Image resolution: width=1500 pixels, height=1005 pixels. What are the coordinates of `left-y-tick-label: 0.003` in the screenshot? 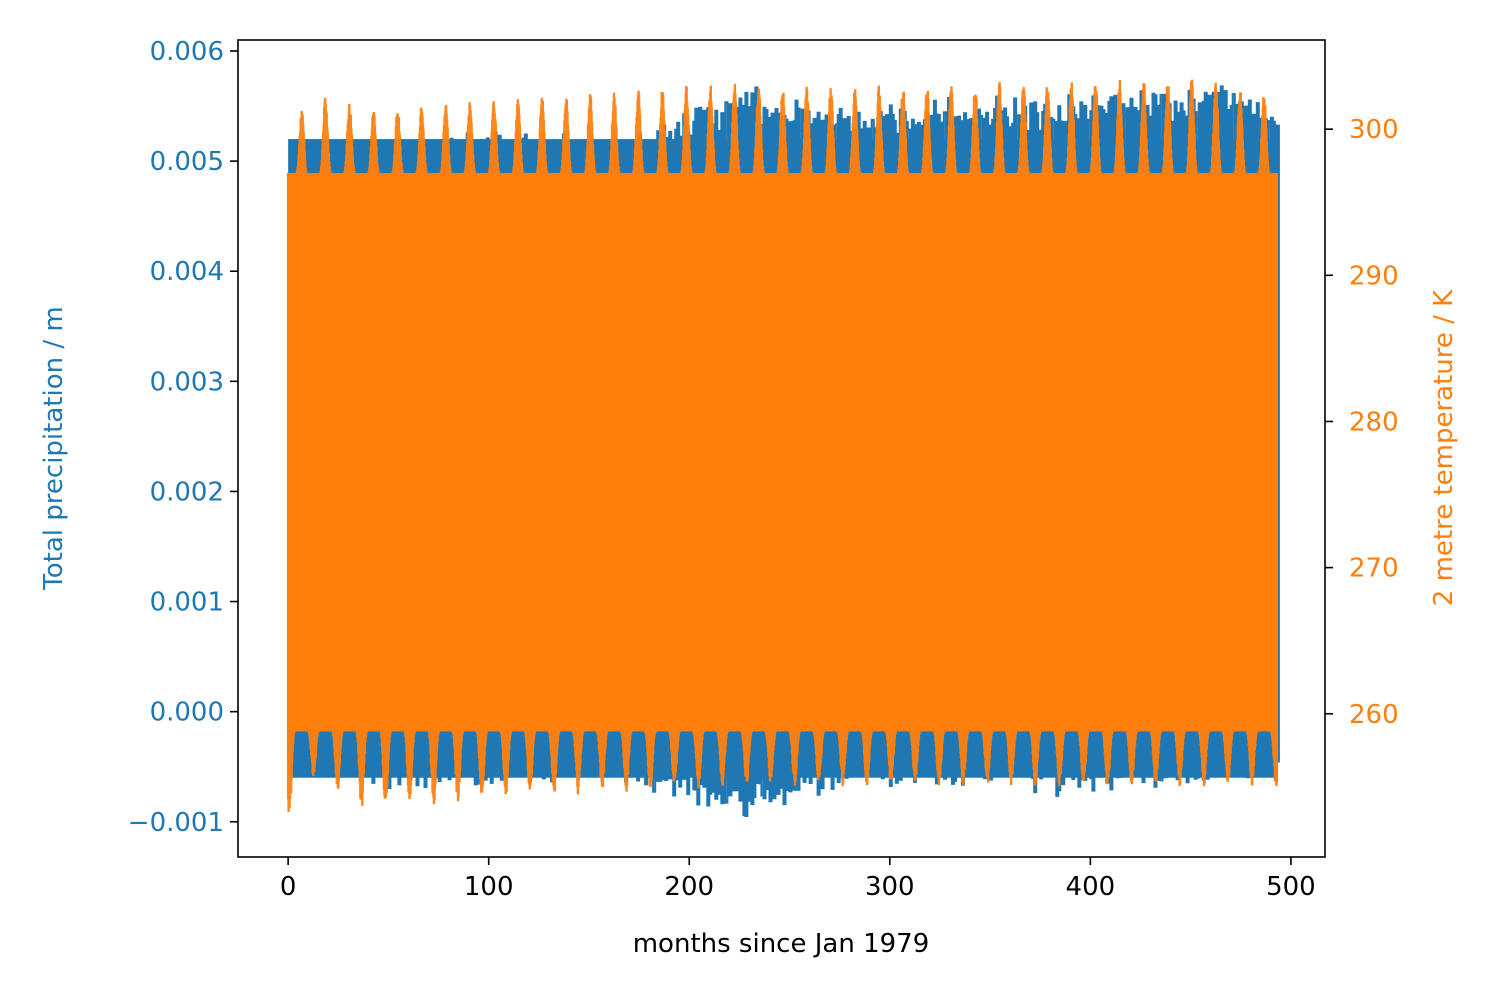 It's located at (187, 382).